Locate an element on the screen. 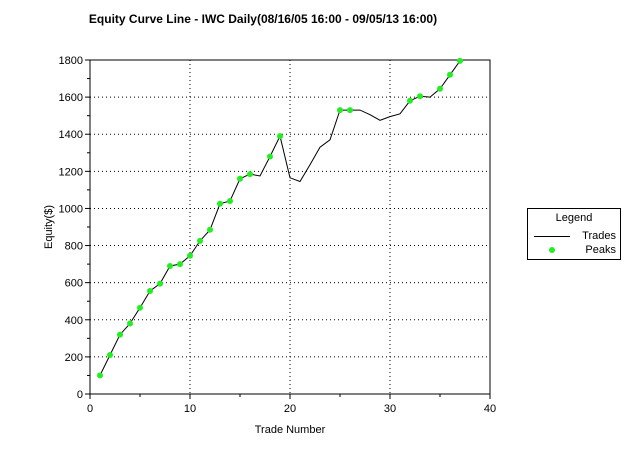  x-tick-label: 0 is located at coordinates (90, 409).